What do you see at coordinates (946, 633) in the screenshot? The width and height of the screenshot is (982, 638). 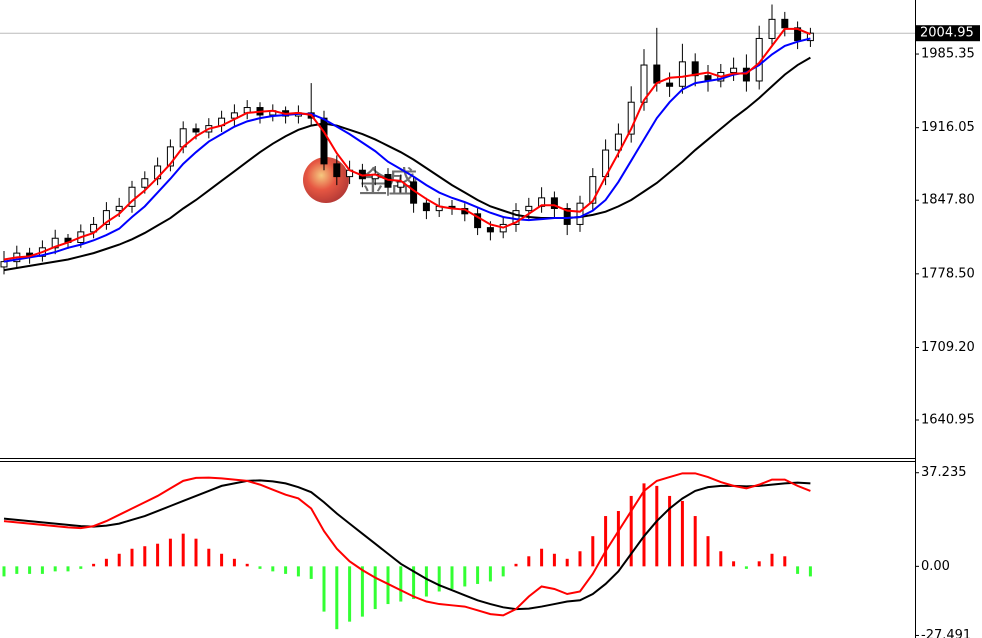 I see `y-tick-label: -27.491` at bounding box center [946, 633].